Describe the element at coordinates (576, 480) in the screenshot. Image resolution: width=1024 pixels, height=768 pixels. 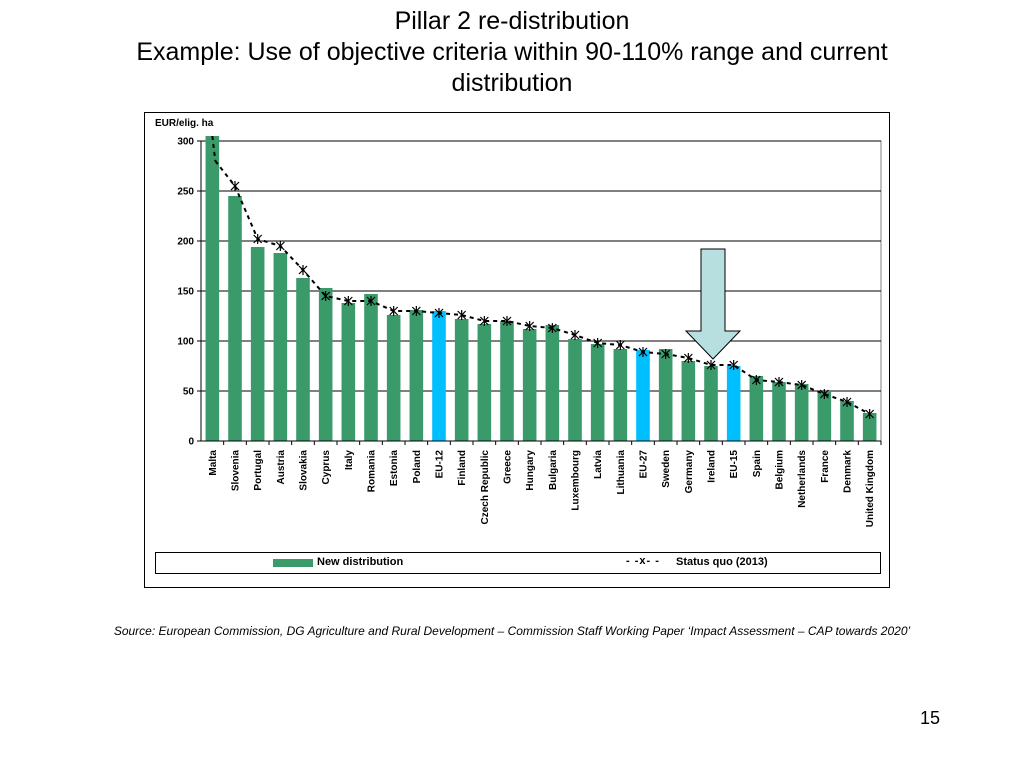
I see `x-tick-label: Luxembourg` at that location.